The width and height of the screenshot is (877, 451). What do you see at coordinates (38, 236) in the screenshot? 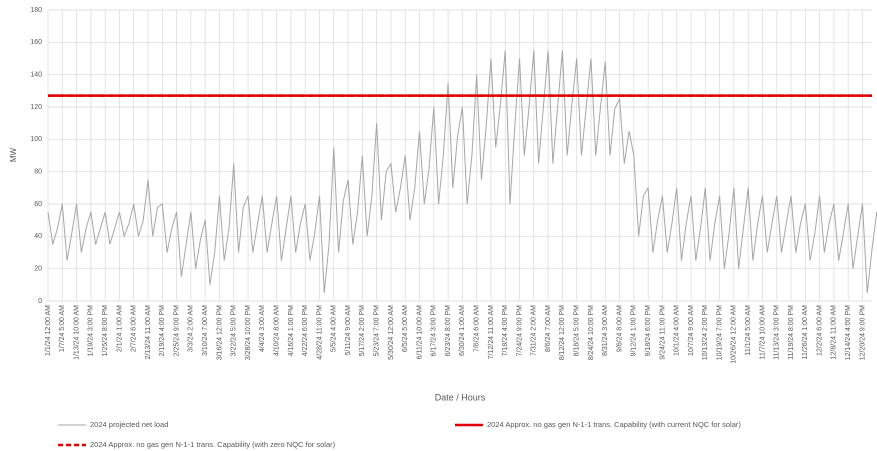
I see `y-tick-label: 40` at bounding box center [38, 236].